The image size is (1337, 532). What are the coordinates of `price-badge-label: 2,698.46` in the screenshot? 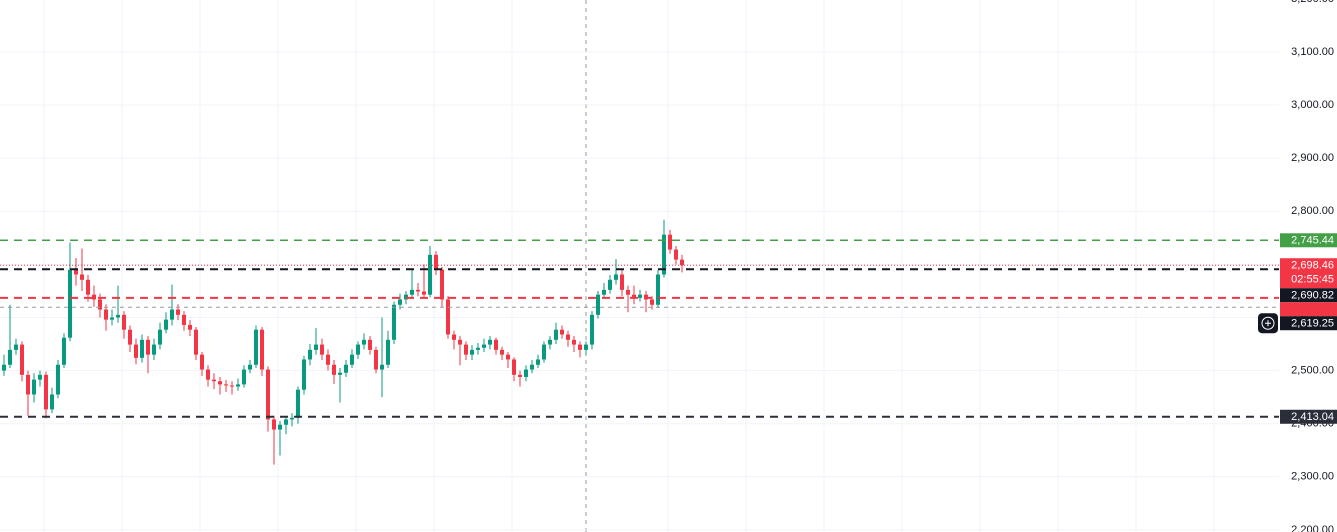 It's located at (1312, 266).